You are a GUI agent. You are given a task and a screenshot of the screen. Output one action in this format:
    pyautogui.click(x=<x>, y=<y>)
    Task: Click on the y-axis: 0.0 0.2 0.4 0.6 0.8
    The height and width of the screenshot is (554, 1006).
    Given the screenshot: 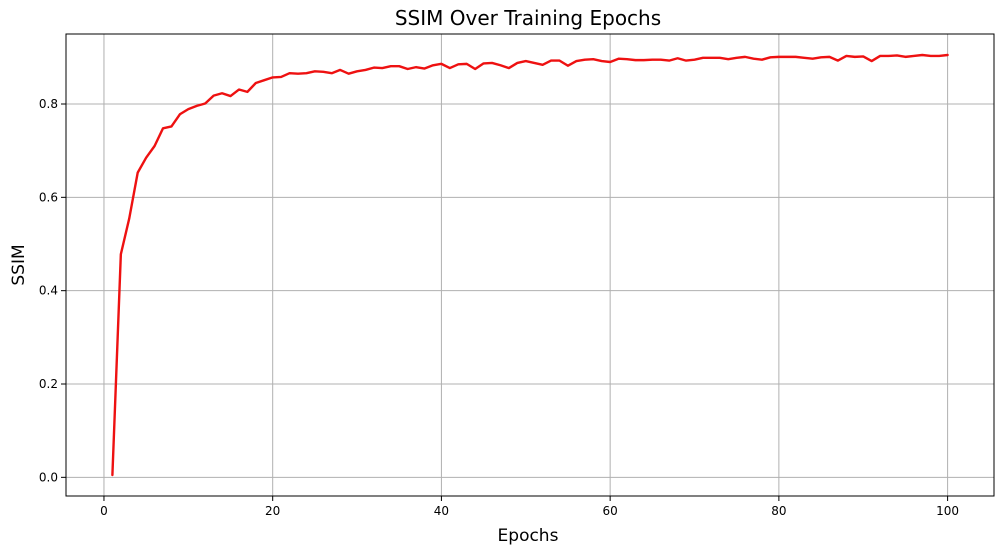 What is the action you would take?
    pyautogui.click(x=52, y=290)
    